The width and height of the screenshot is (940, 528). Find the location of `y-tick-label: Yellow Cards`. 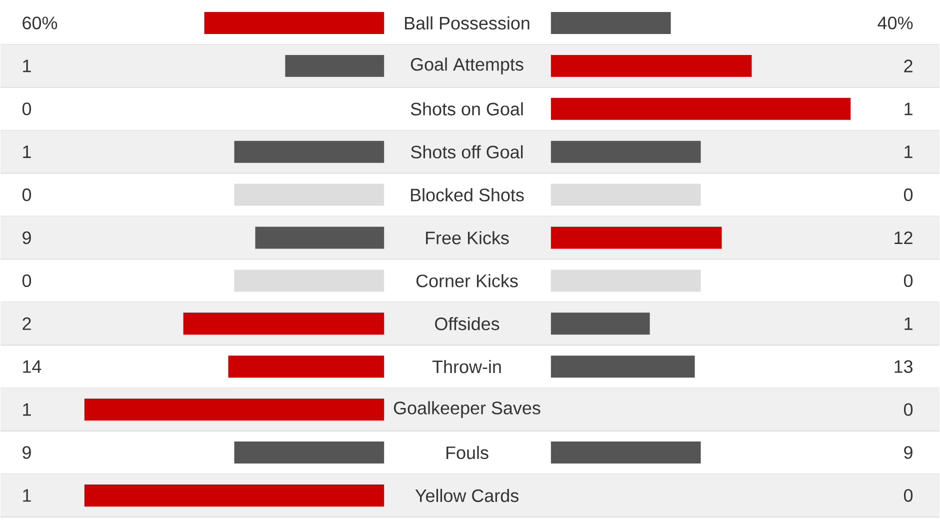

y-tick-label: Yellow Cards is located at coordinates (466, 495).